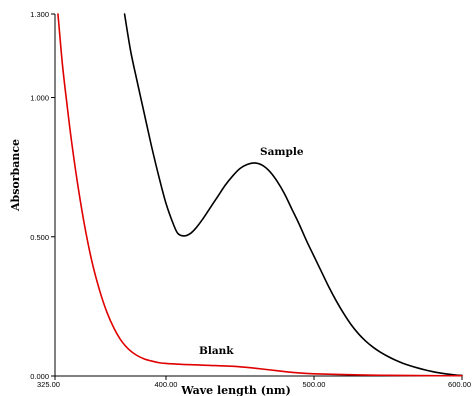  What do you see at coordinates (48, 384) in the screenshot?
I see `x-tick-label: 325.00` at bounding box center [48, 384].